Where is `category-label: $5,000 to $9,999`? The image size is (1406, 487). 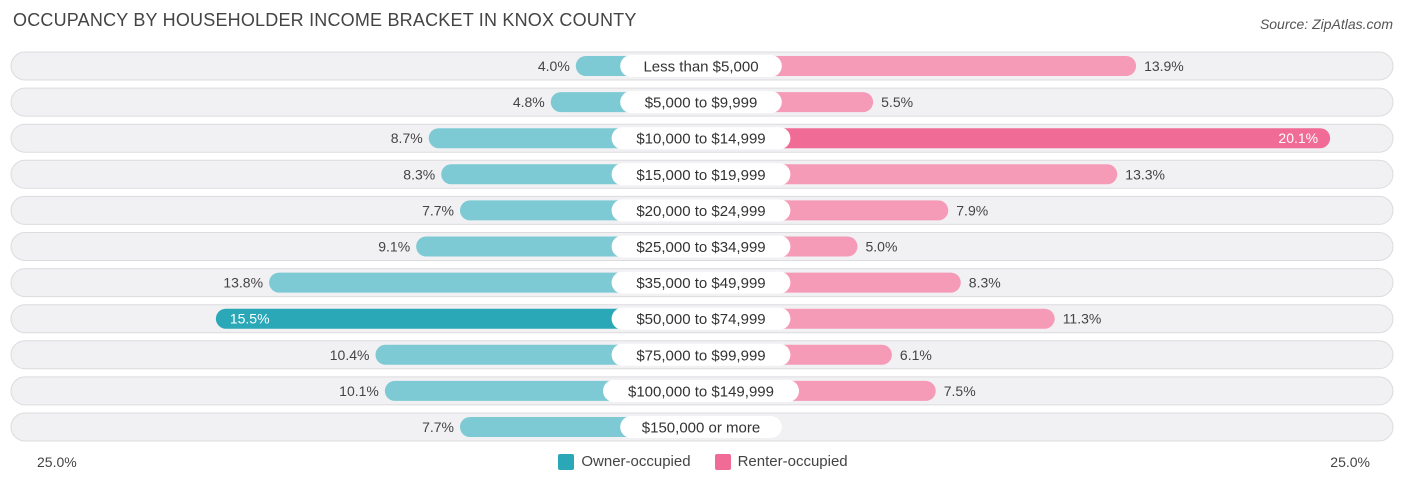
category-label: $5,000 to $9,999 is located at coordinates (701, 103).